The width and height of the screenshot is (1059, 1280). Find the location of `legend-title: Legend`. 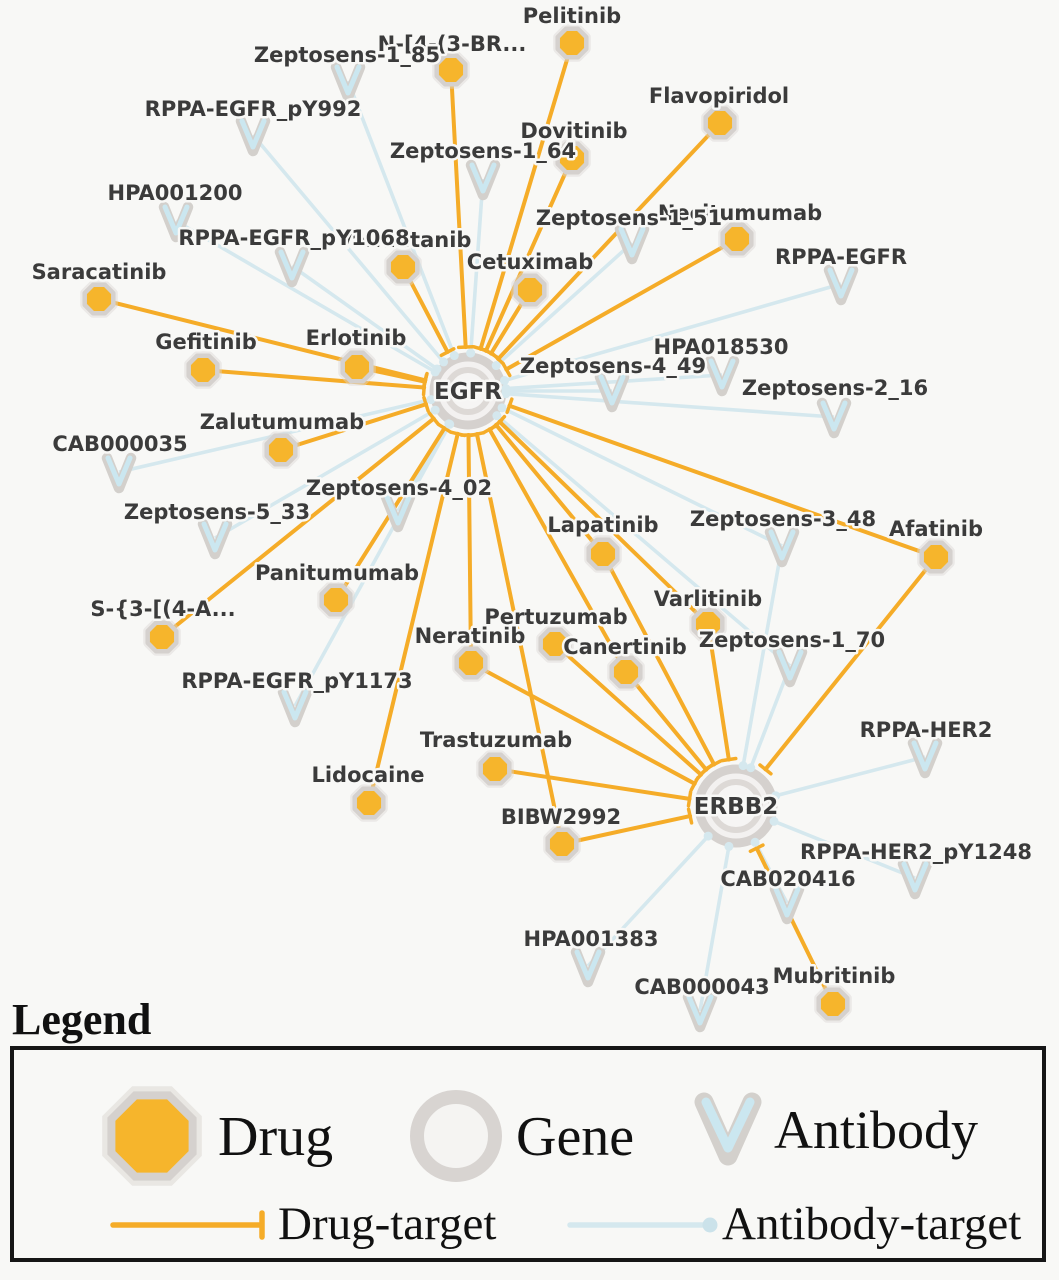

legend-title: Legend is located at coordinates (82, 1019).